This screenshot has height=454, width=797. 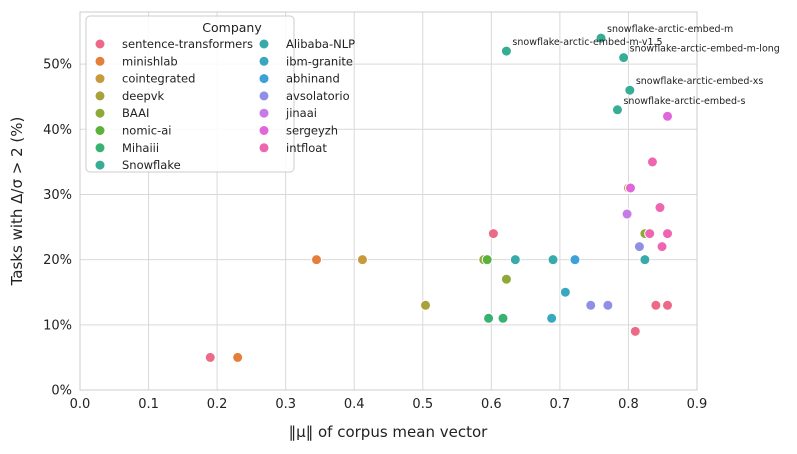 I want to click on x-tick-label: 0.6, so click(x=491, y=404).